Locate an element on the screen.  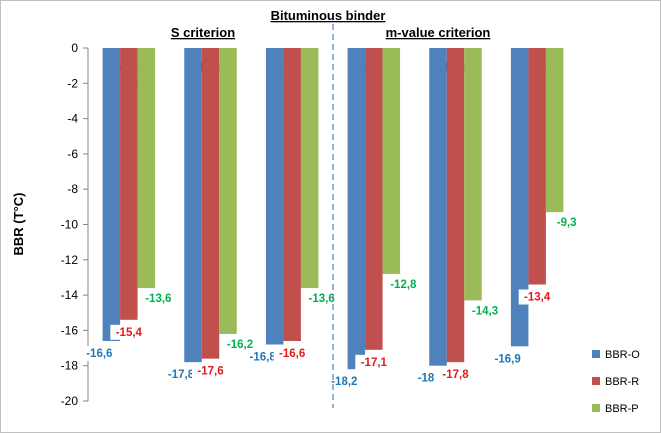
y-tick-label: -16 is located at coordinates (70, 330).